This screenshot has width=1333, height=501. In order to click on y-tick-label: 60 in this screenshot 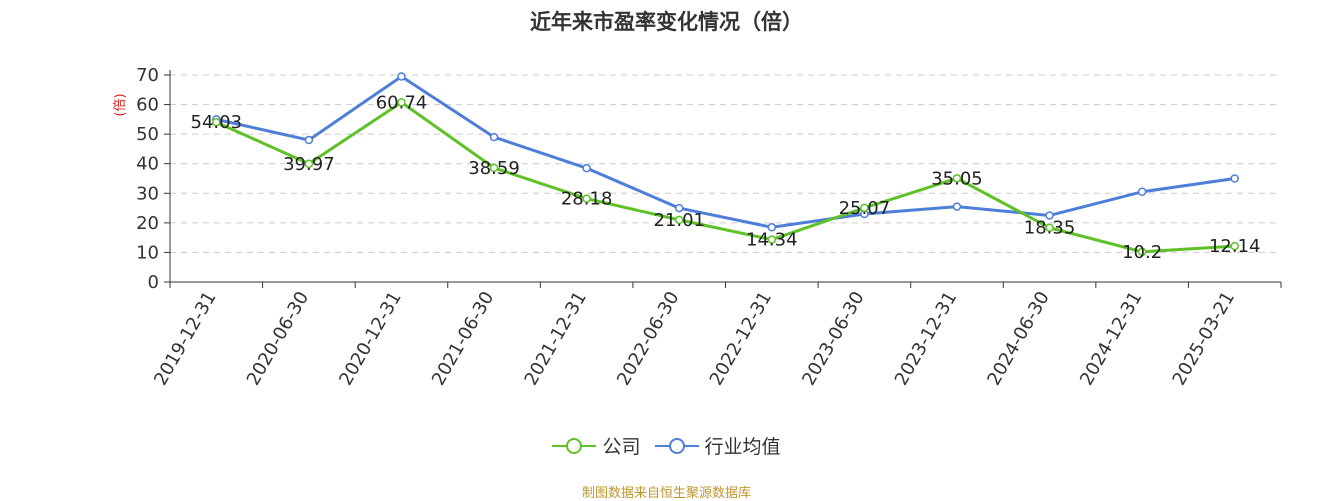, I will do `click(147, 105)`.